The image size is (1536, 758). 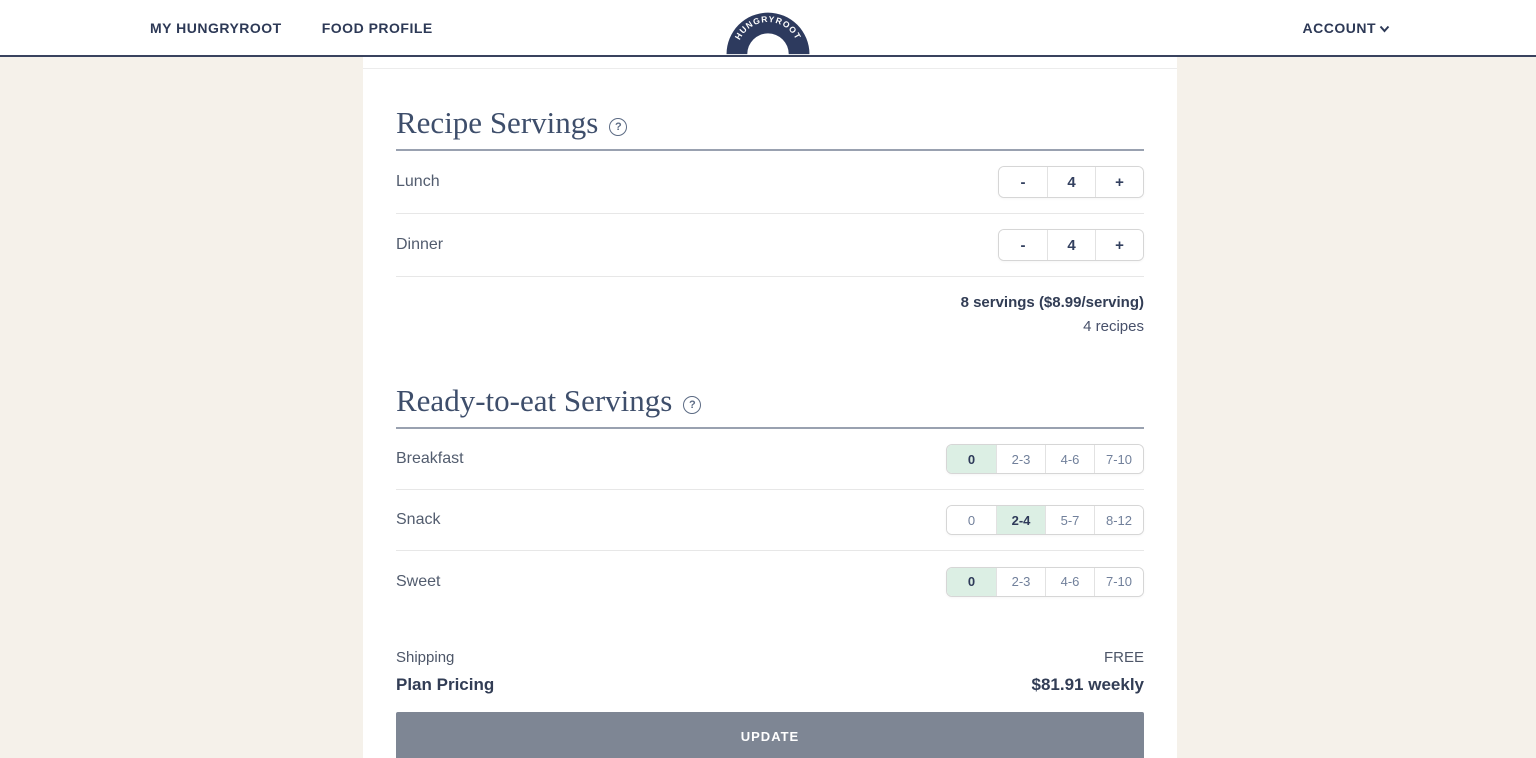 What do you see at coordinates (418, 181) in the screenshot?
I see `lunch-label: Lunch` at bounding box center [418, 181].